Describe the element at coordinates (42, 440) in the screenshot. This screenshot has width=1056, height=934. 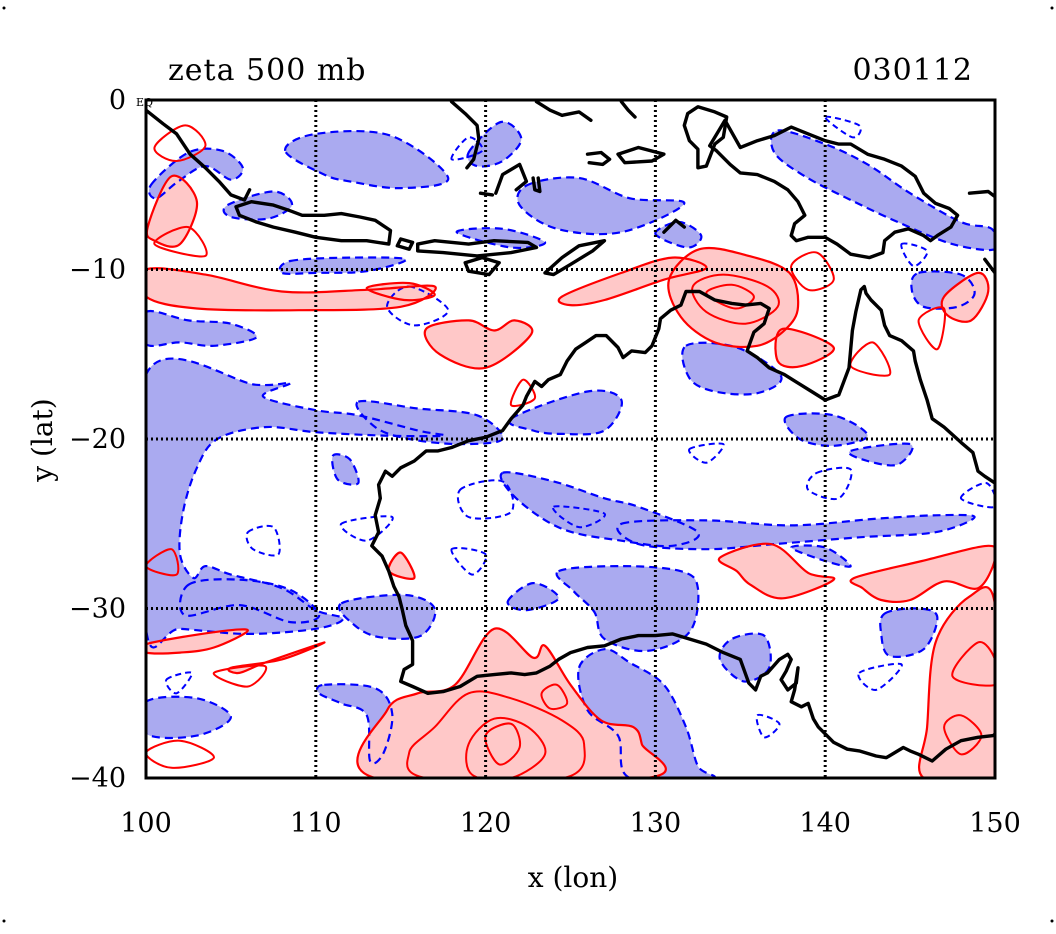
I see `y-axis-label: y (lat)` at that location.